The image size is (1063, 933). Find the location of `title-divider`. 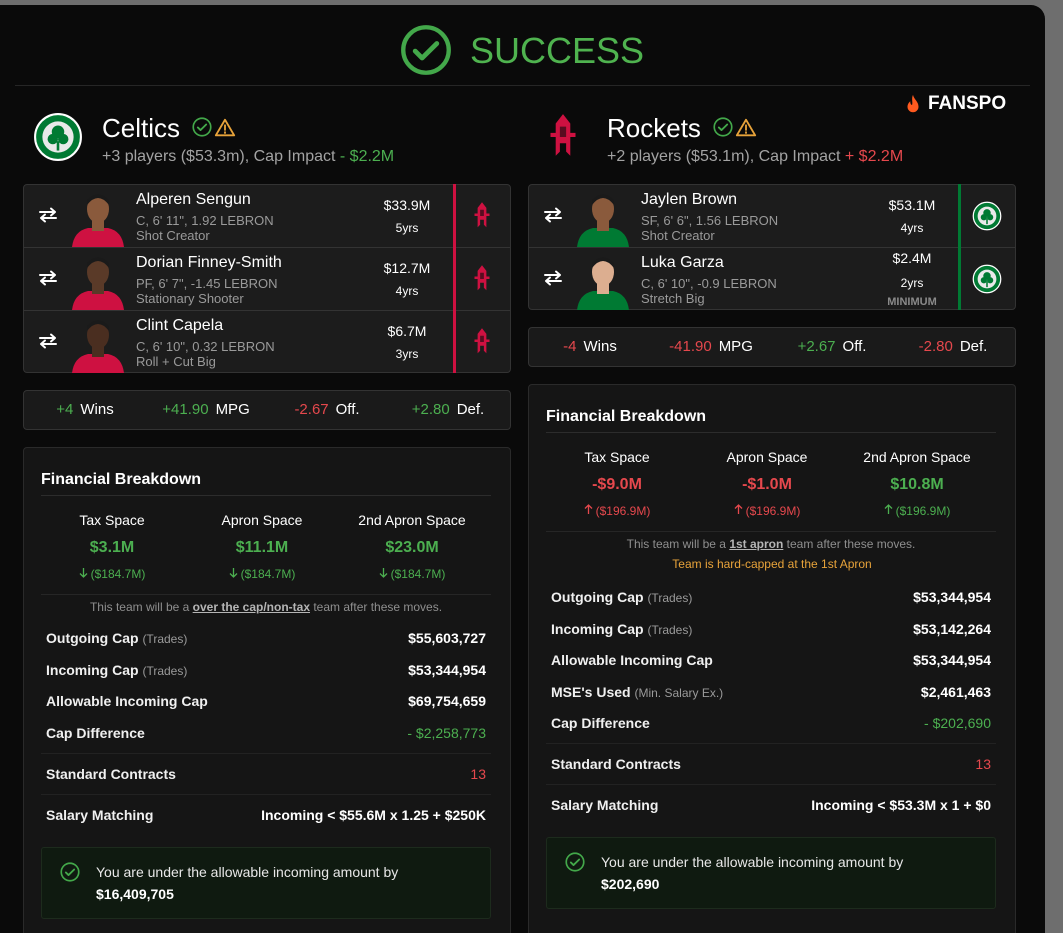

title-divider is located at coordinates (266, 495).